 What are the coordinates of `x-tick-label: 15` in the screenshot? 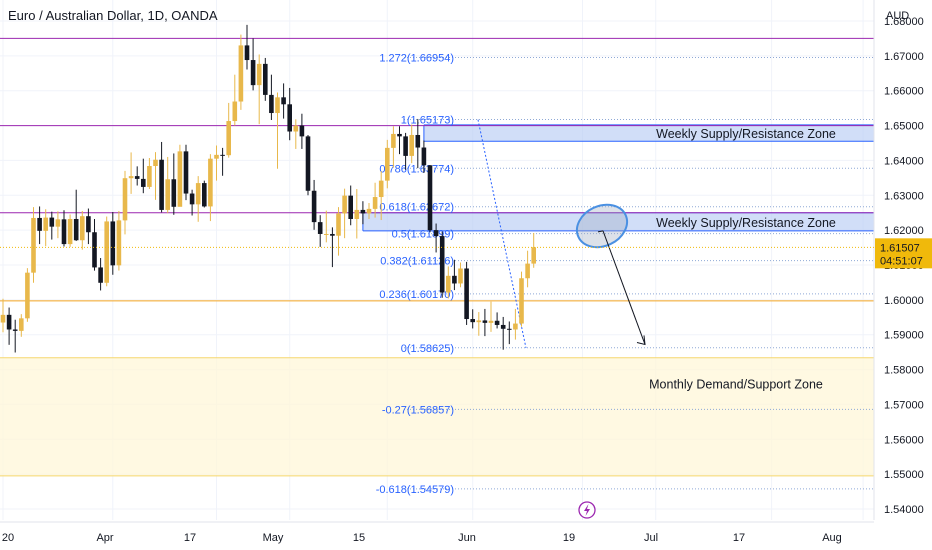 It's located at (359, 538).